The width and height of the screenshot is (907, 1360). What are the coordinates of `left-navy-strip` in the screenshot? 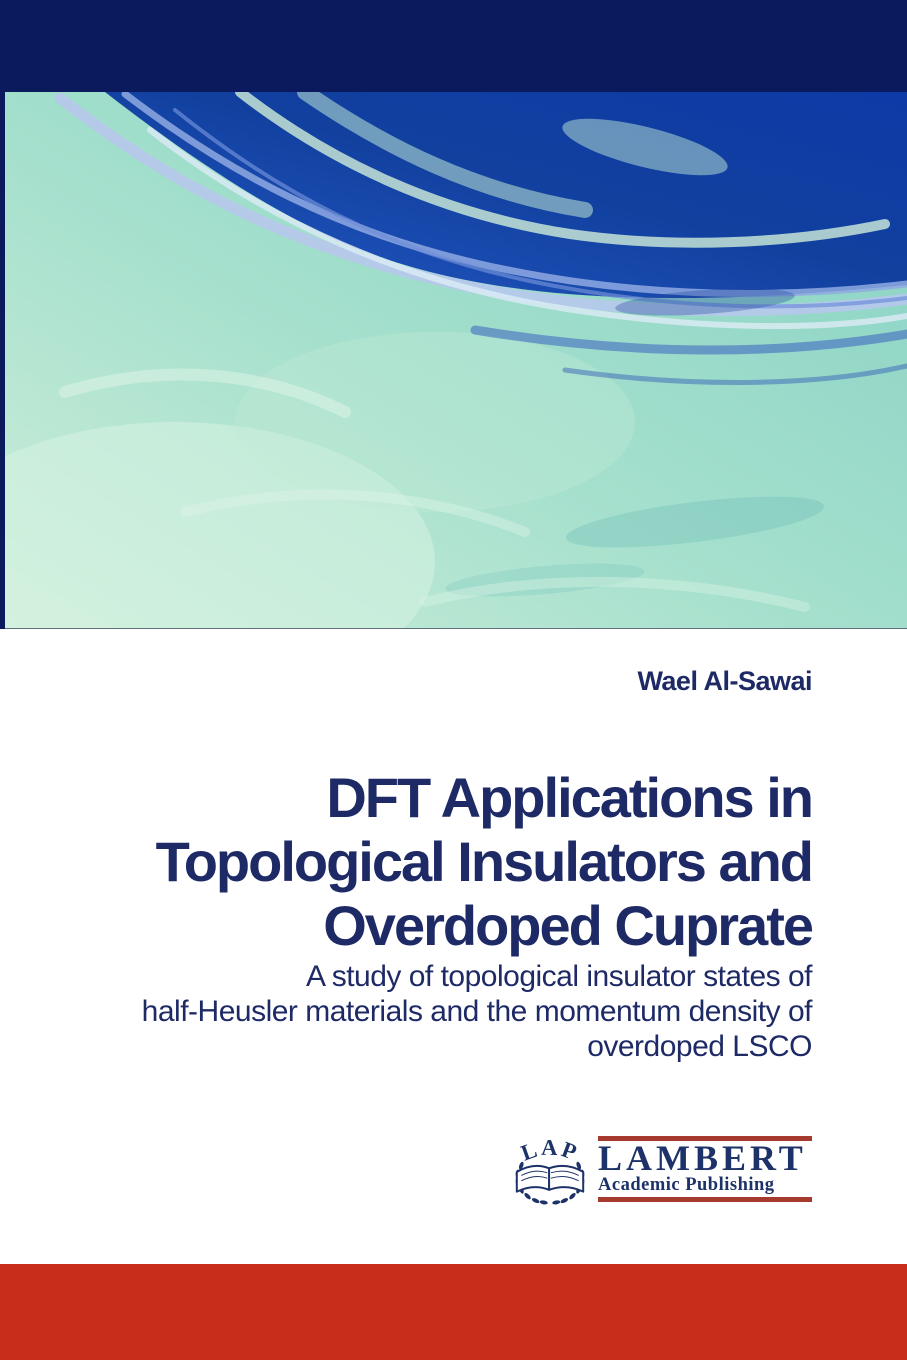 It's located at (2, 360).